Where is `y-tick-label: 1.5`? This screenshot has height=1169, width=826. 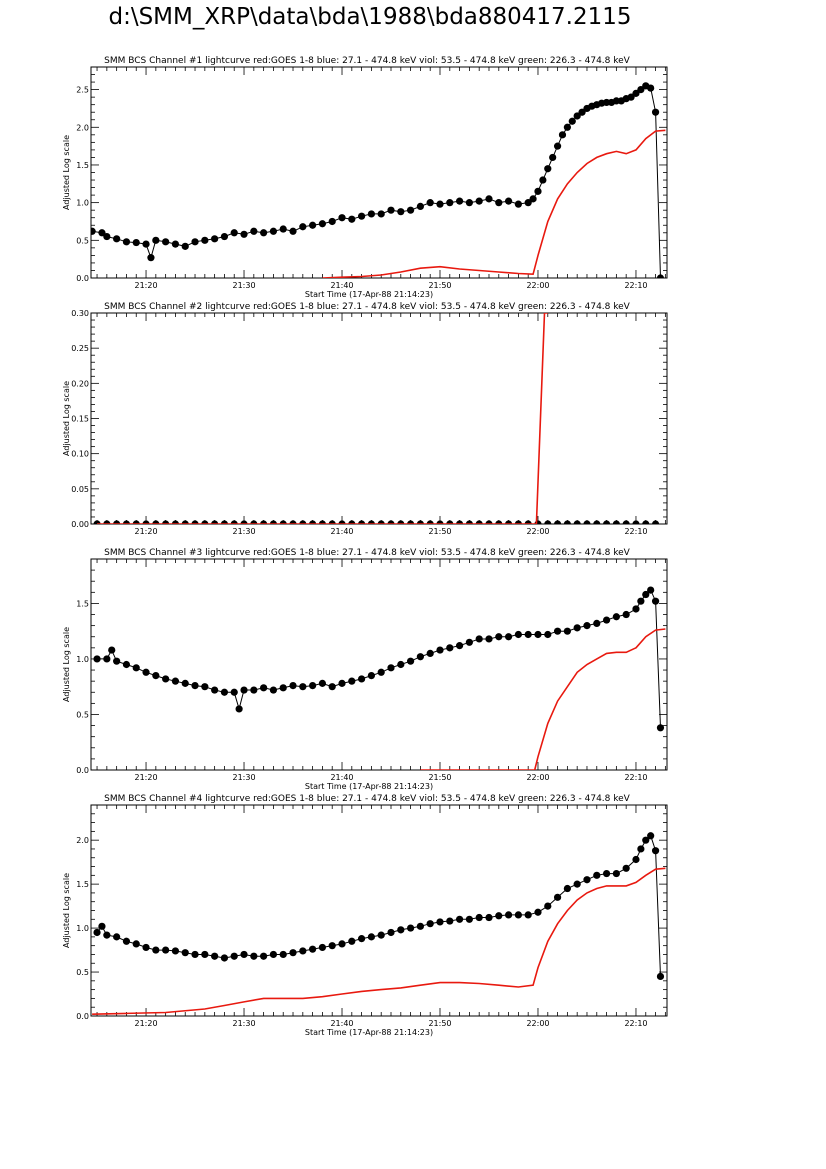 y-tick-label: 1.5 is located at coordinates (82, 165).